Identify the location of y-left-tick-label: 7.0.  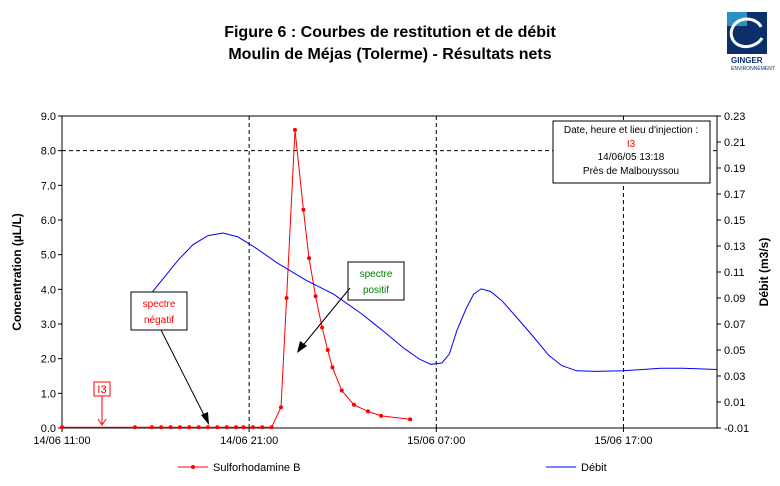
(48, 186).